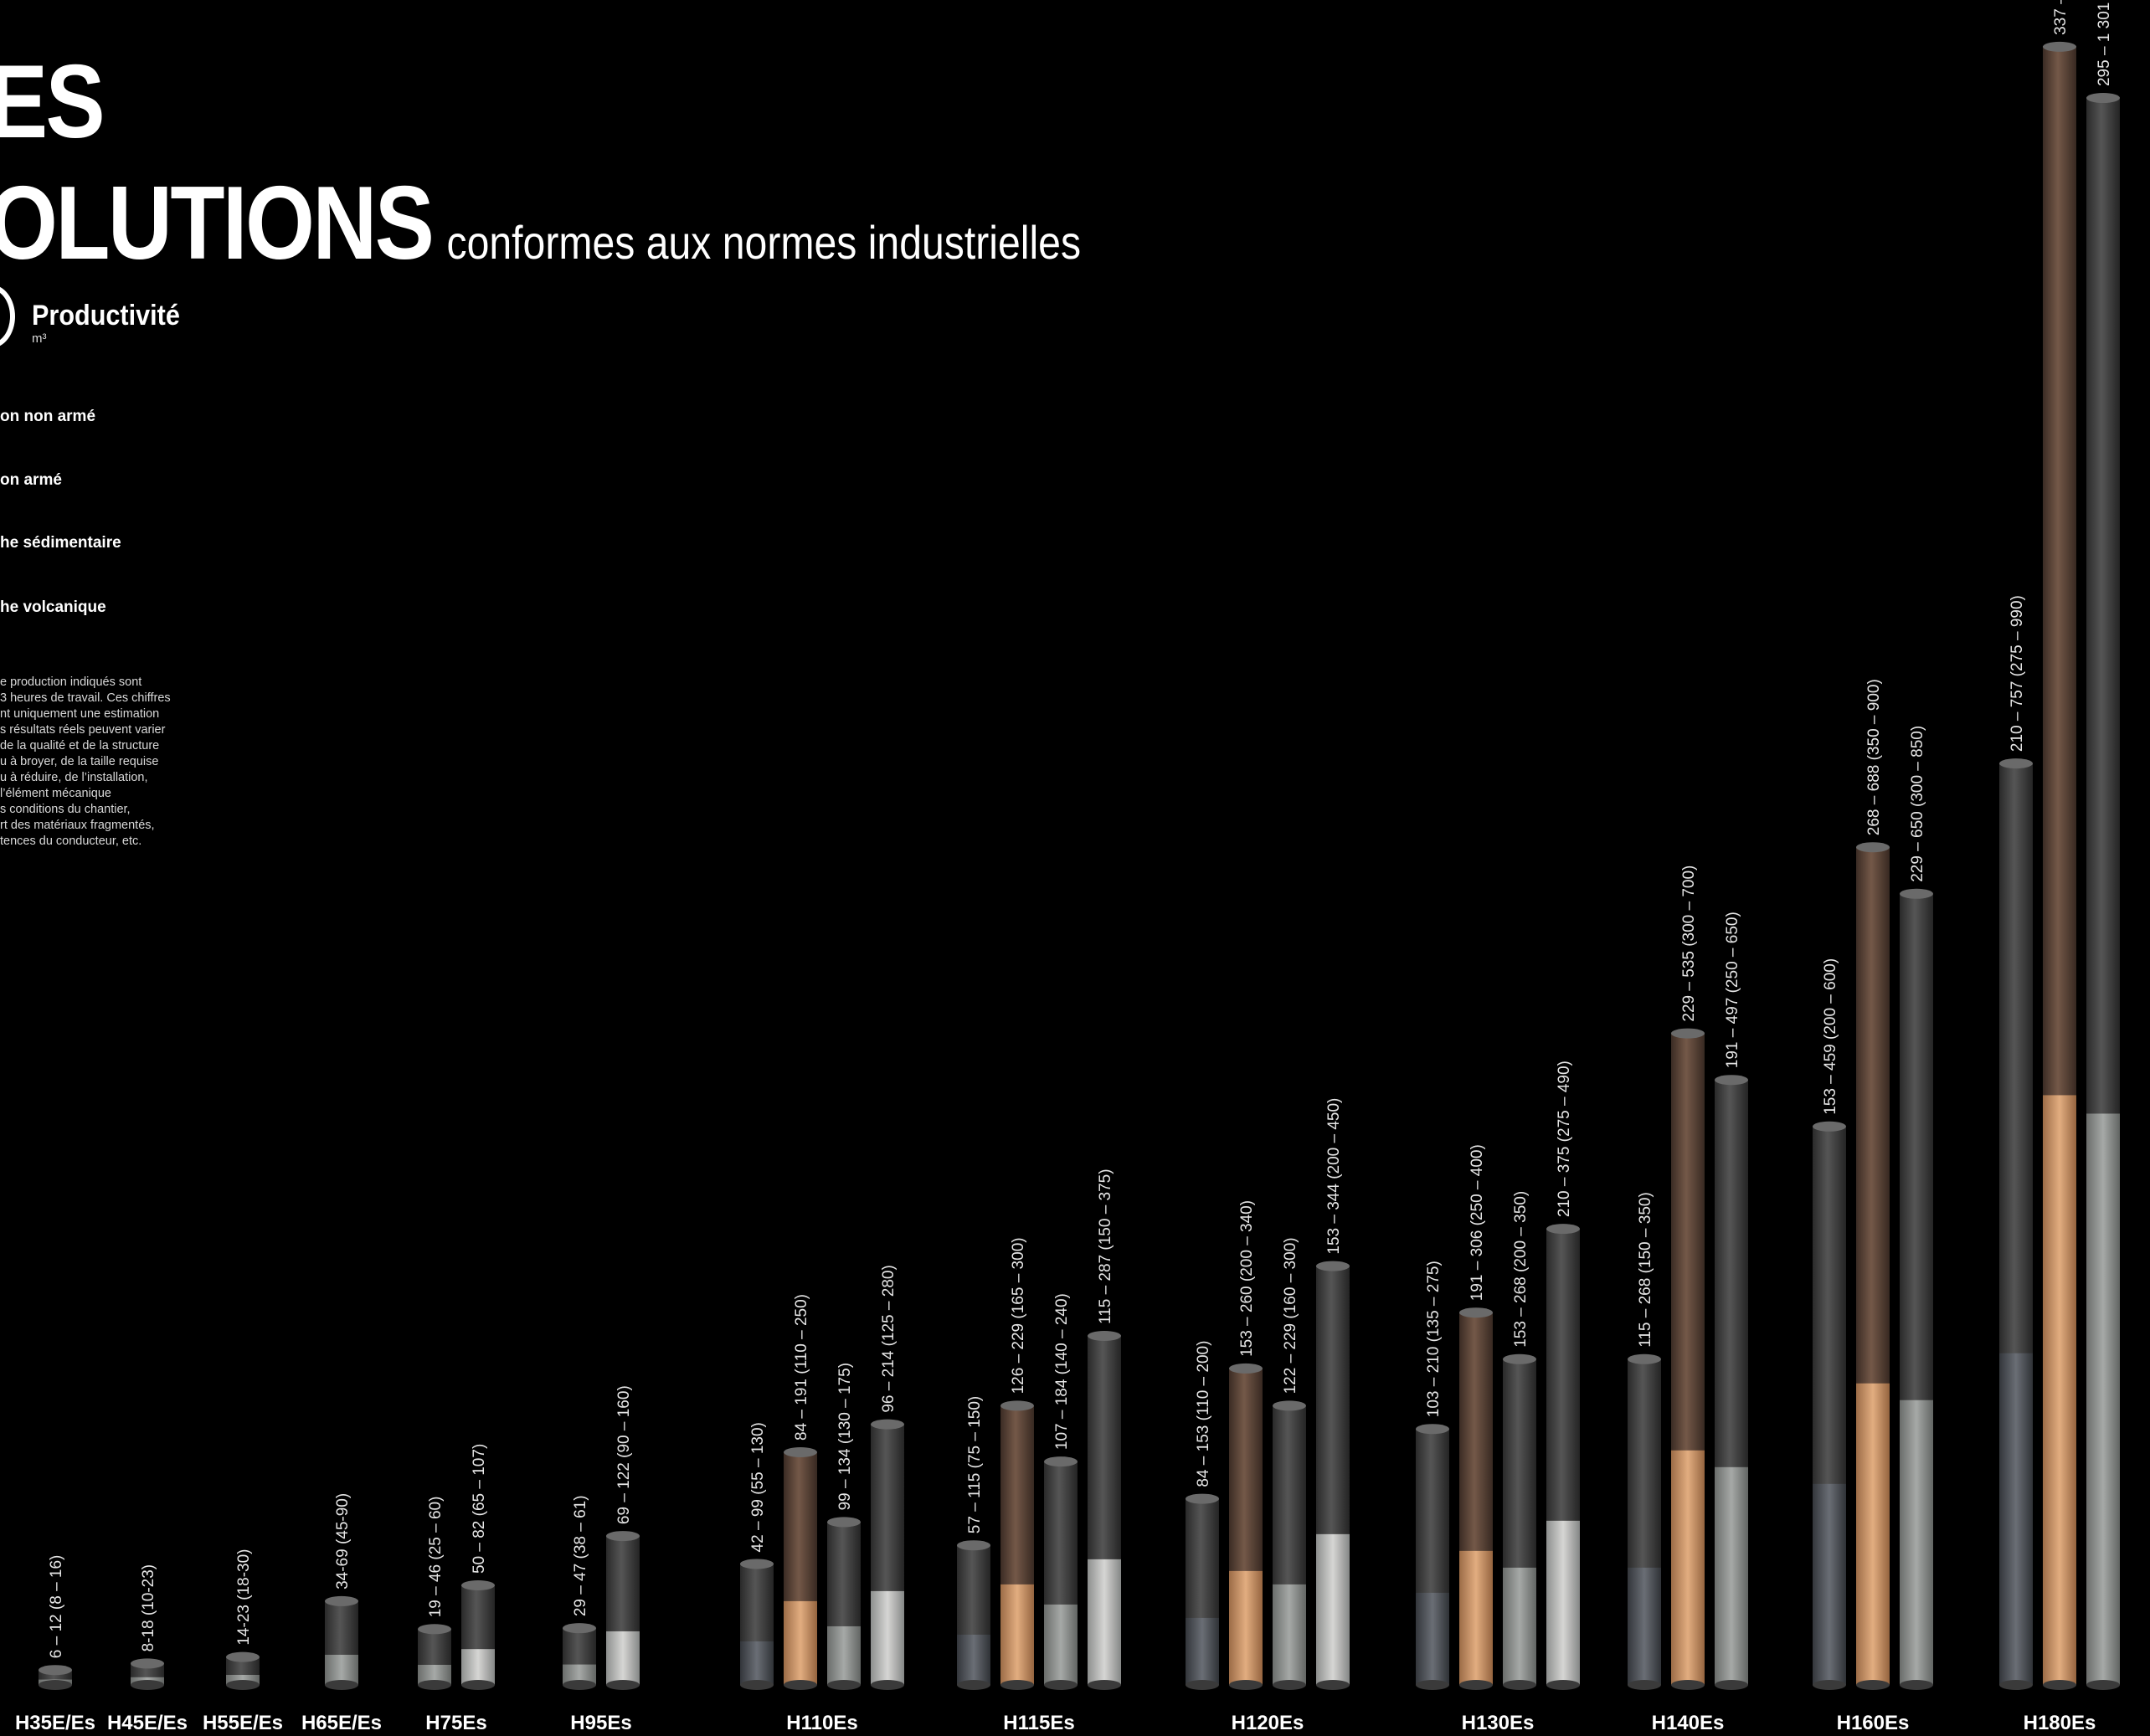  What do you see at coordinates (845, 1436) in the screenshot?
I see `bar-value-label: 99 – 134 (130 – 175)` at bounding box center [845, 1436].